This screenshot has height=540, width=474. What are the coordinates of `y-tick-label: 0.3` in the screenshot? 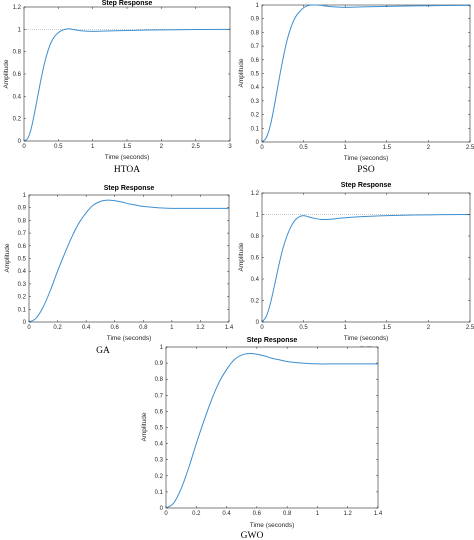 It's located at (159, 461).